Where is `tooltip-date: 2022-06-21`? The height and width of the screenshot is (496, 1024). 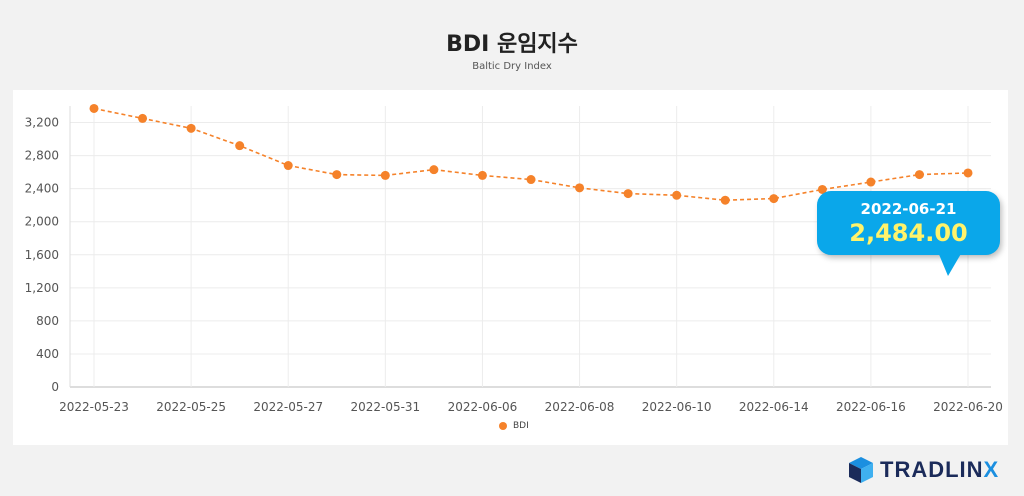 tooltip-date: 2022-06-21 is located at coordinates (908, 209).